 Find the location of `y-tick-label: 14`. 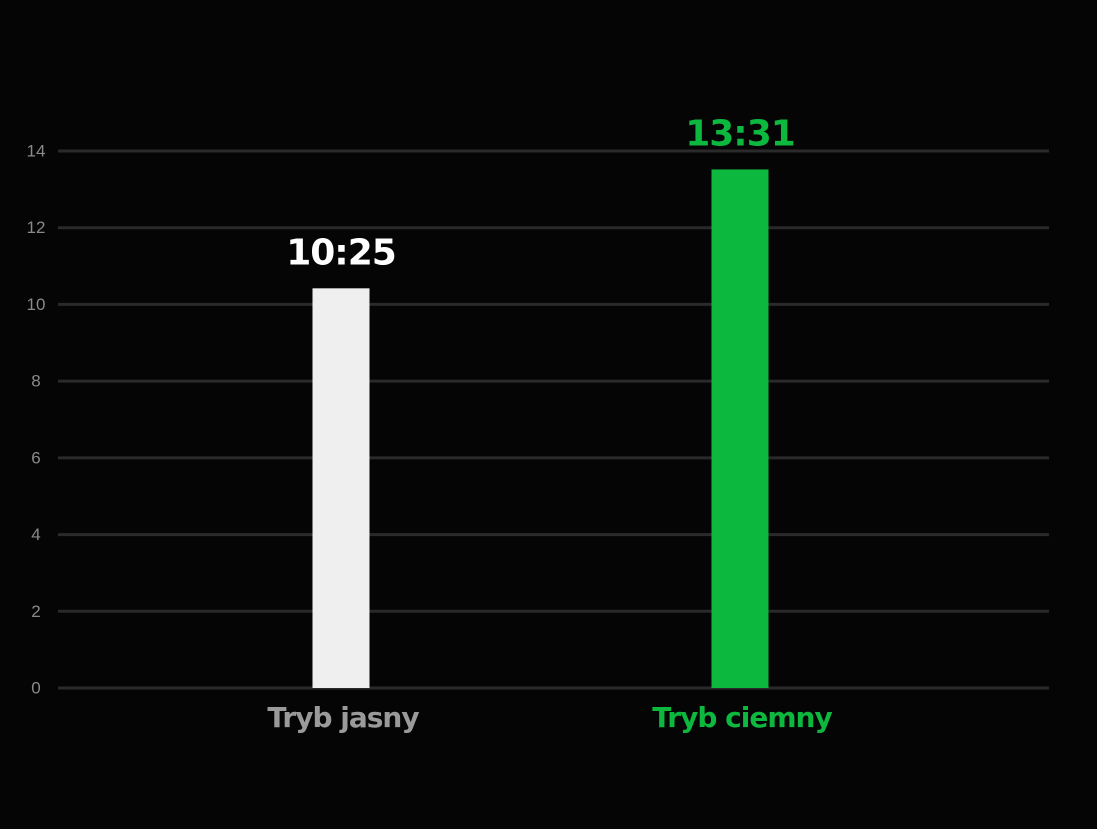

y-tick-label: 14 is located at coordinates (36, 150).